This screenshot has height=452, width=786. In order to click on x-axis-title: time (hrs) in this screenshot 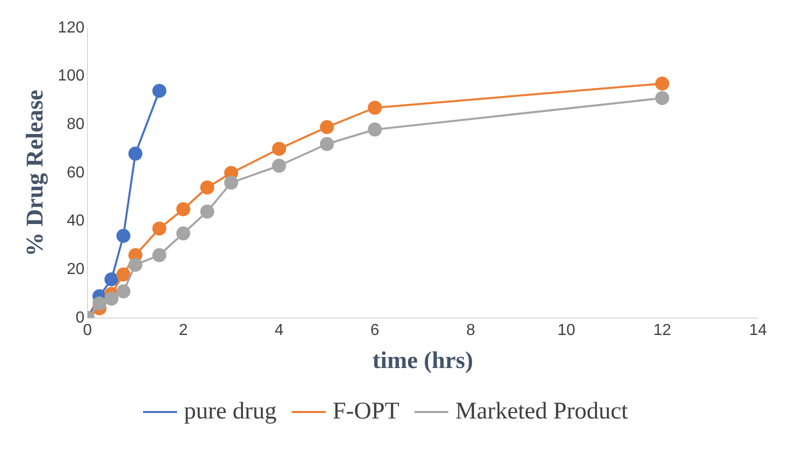, I will do `click(423, 361)`.